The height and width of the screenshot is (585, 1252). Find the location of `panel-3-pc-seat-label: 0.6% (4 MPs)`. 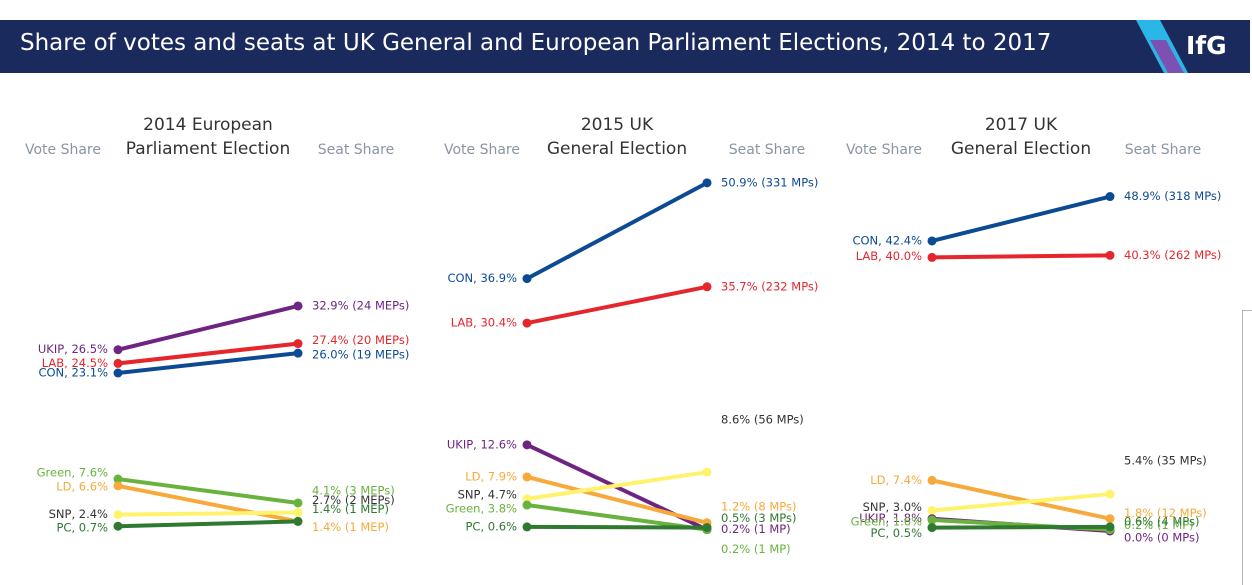

panel-3-pc-seat-label: 0.6% (4 MPs) is located at coordinates (1161, 521).